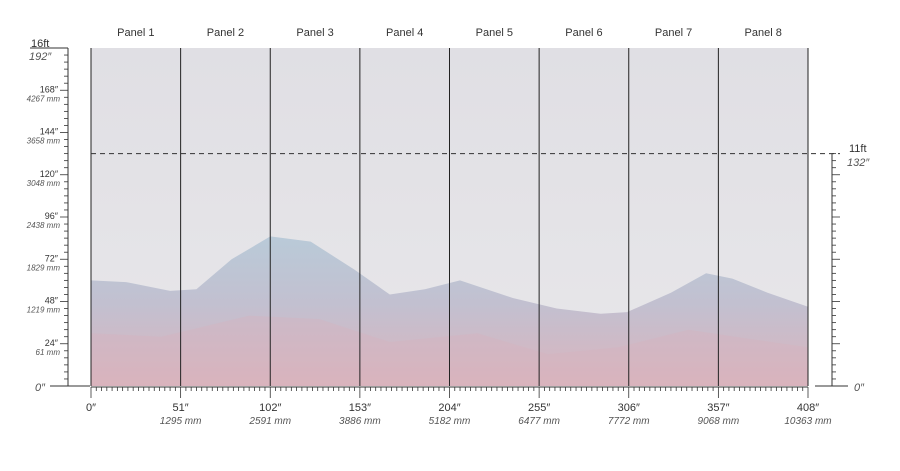 Image resolution: width=900 pixels, height=471 pixels. I want to click on left-ruler-tick-mm: 1829 mm, so click(44, 267).